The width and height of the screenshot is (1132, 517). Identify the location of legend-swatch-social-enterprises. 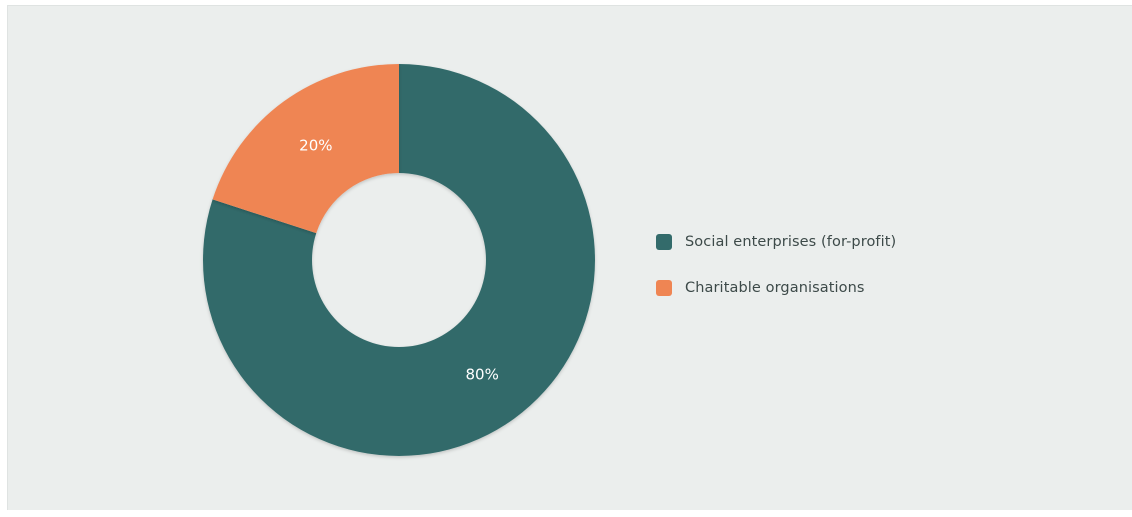
(664, 241).